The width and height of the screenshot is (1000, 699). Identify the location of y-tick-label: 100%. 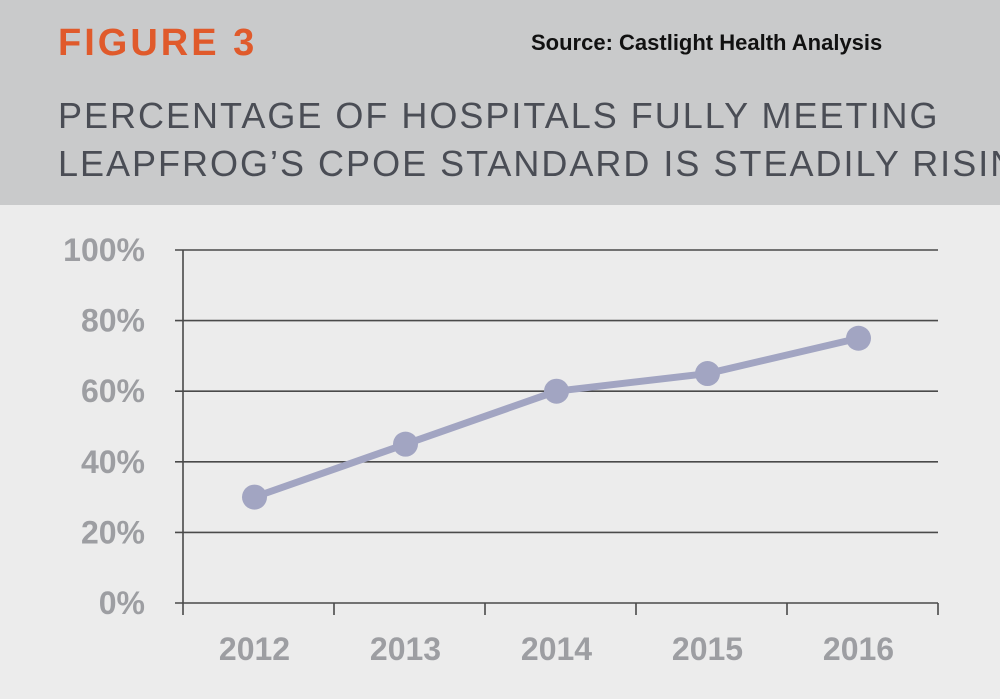
(104, 250).